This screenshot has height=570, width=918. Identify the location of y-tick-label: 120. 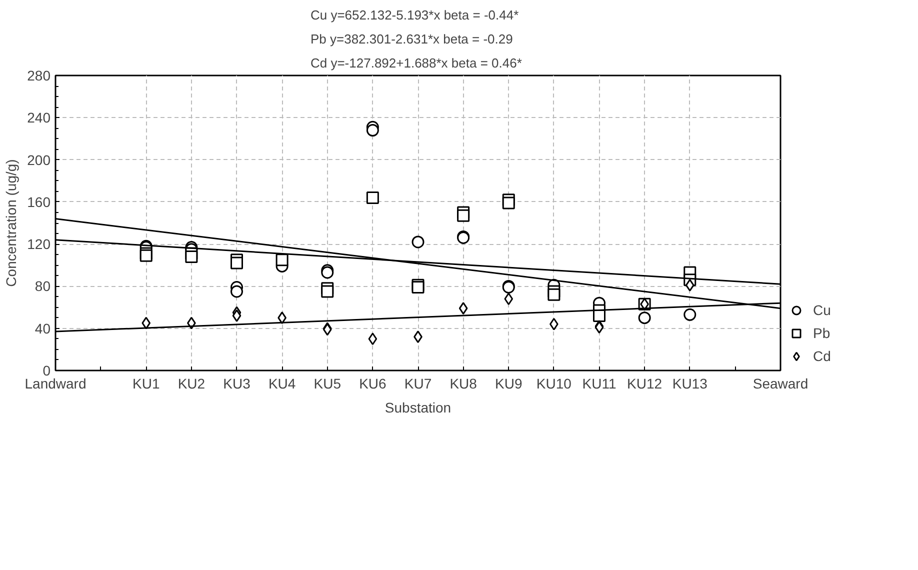
(39, 244).